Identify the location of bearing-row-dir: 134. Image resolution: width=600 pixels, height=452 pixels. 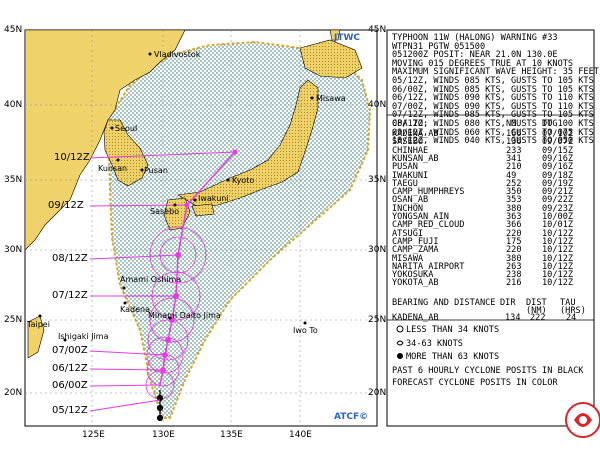
(513, 318).